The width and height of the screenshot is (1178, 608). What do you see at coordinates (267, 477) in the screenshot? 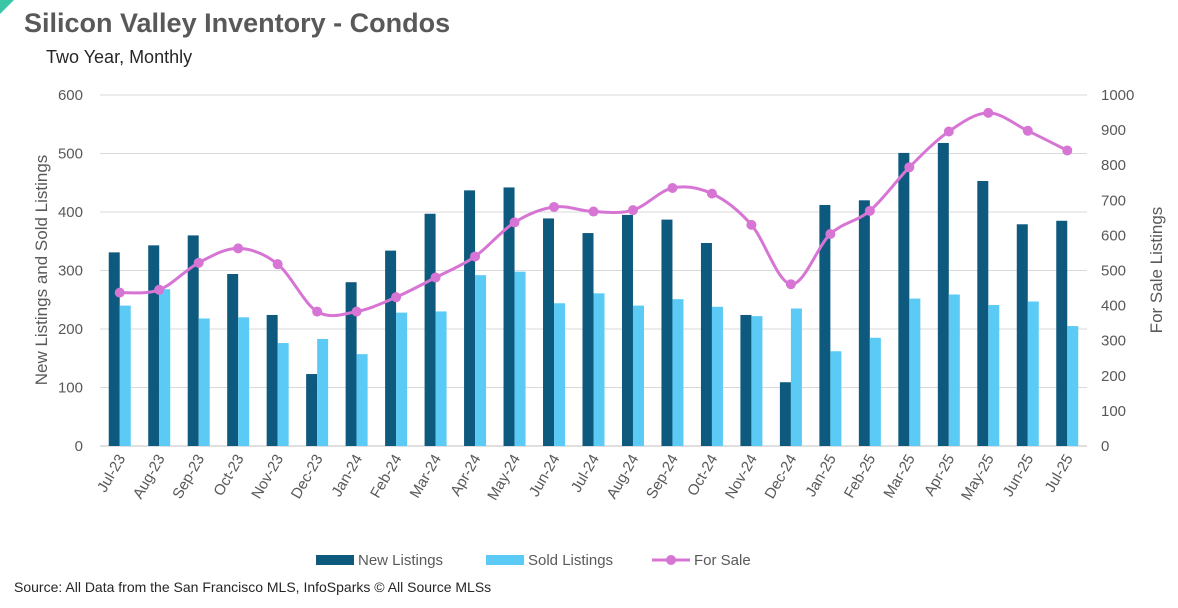
I see `x-tick-label: Nov-23` at bounding box center [267, 477].